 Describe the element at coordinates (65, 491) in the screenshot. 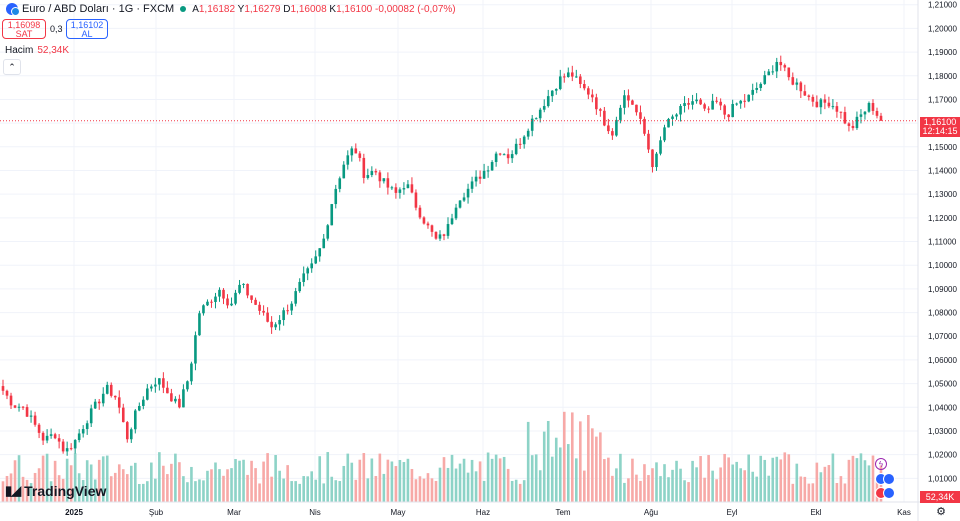

I see `logo-text: TradingView` at that location.